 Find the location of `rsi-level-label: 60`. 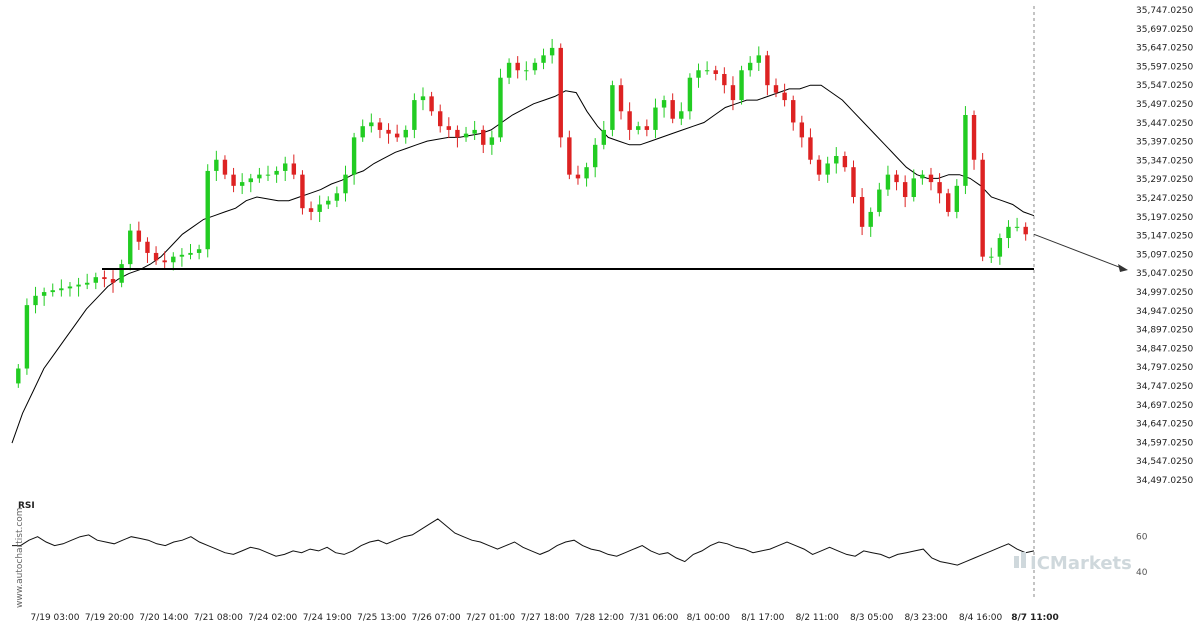

rsi-level-label: 60 is located at coordinates (1142, 538).